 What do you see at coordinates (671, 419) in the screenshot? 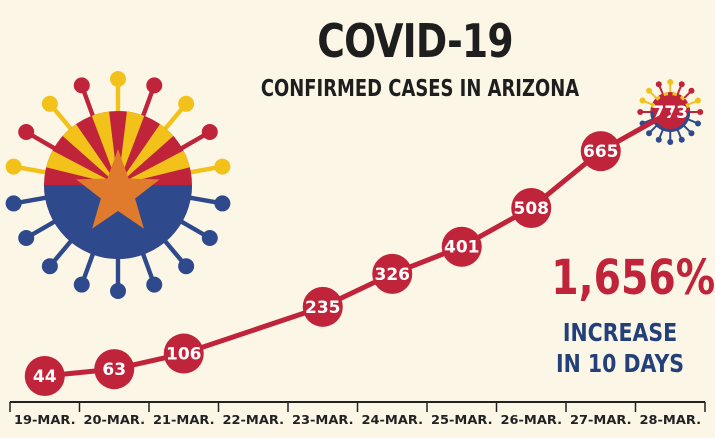
I see `x-tick-label: 28-MAR.` at bounding box center [671, 419].